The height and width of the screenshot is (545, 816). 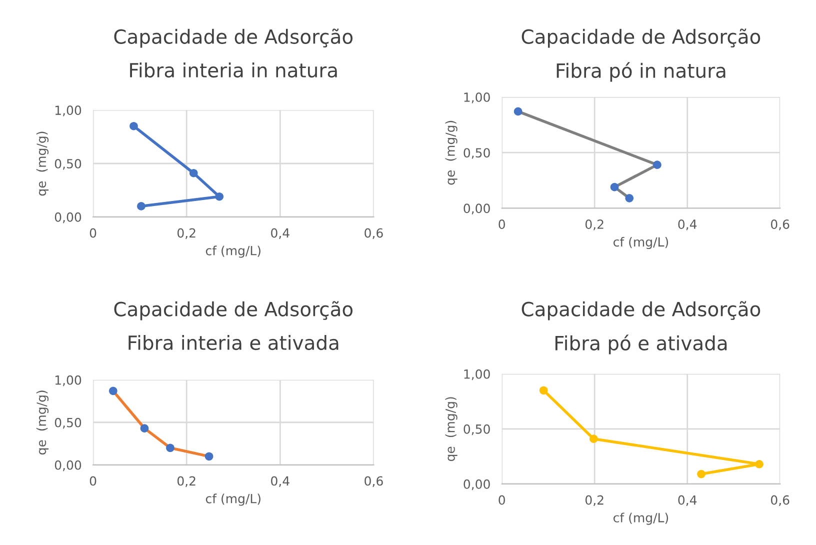 I want to click on chart-subtitle: Fibra interia in natura, so click(x=233, y=70).